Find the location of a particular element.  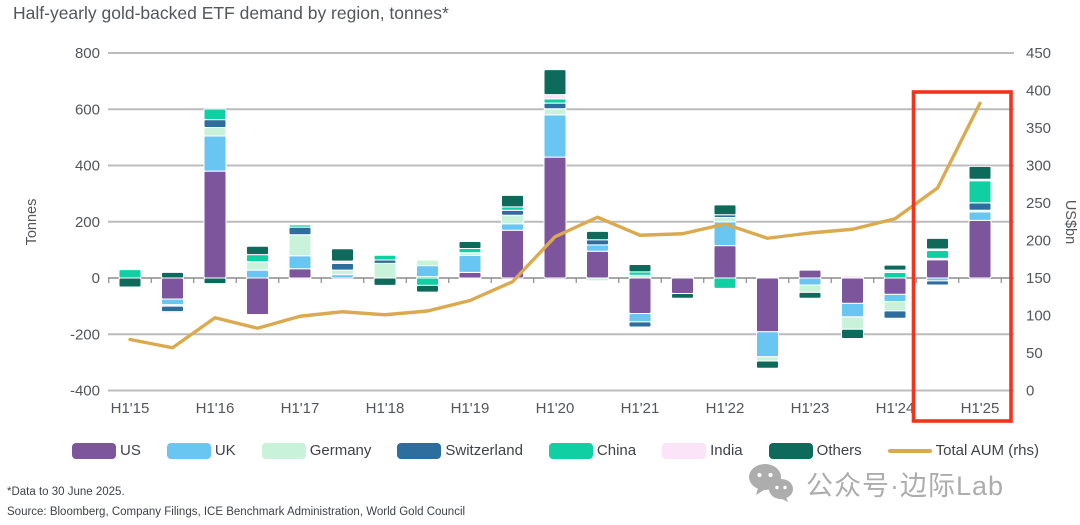

bar-segment-others-H1'19 is located at coordinates (470, 244).